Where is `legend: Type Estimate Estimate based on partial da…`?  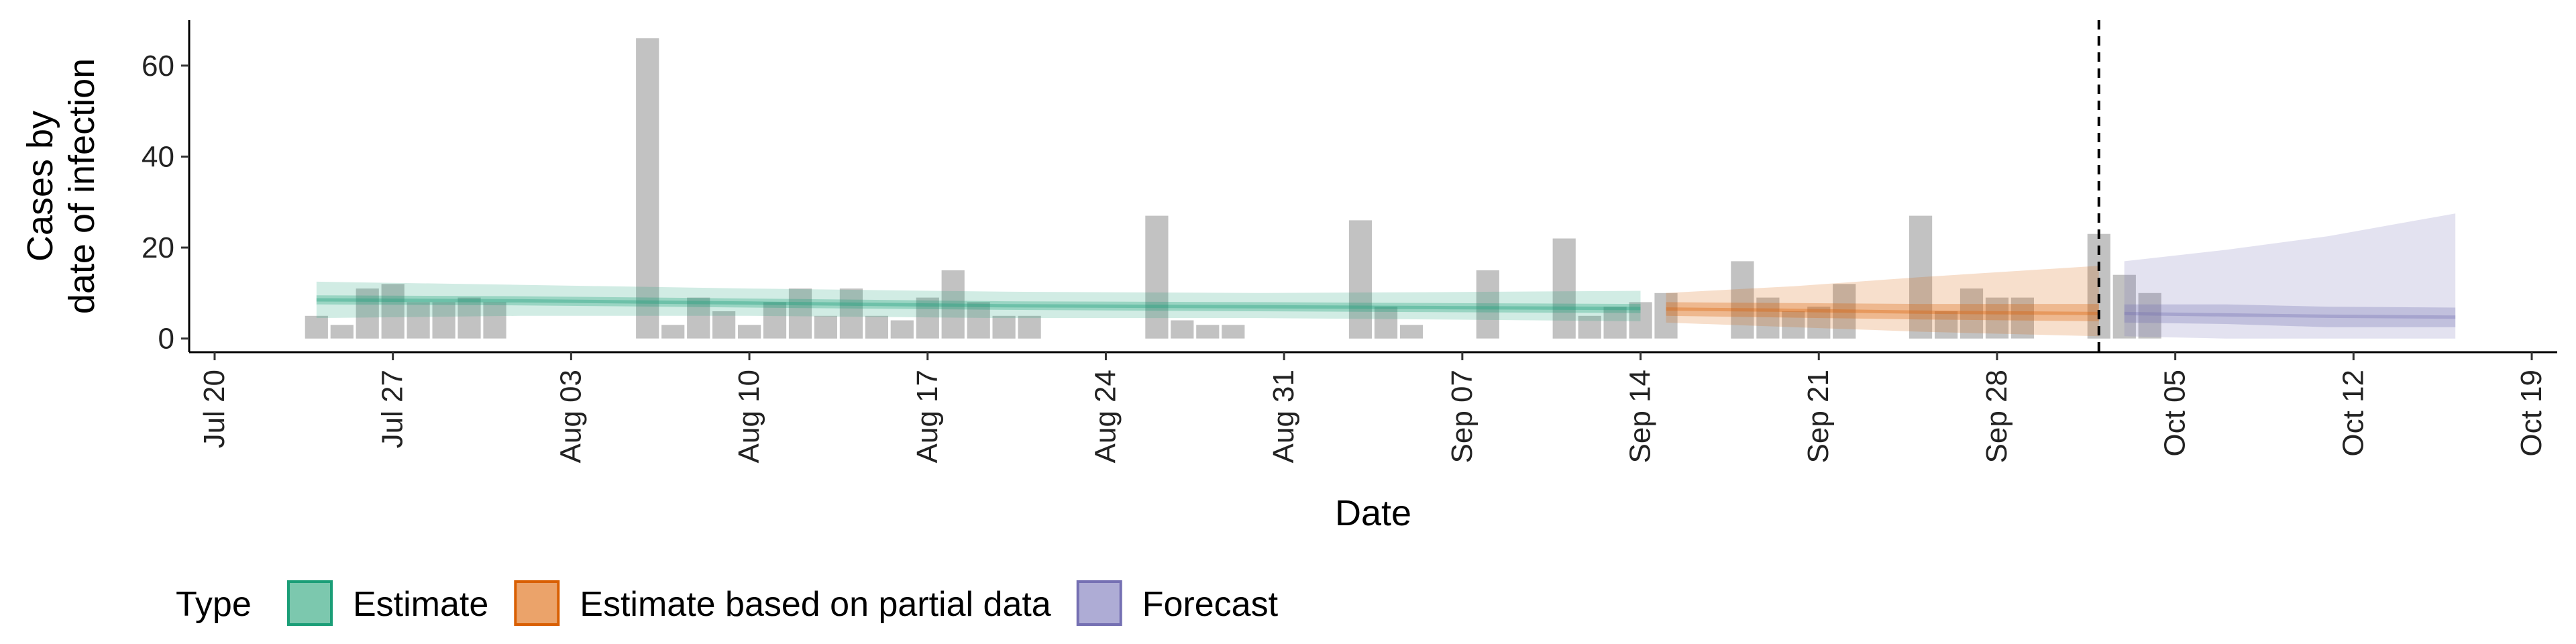
legend: Type Estimate Estimate based on partial da… is located at coordinates (727, 603).